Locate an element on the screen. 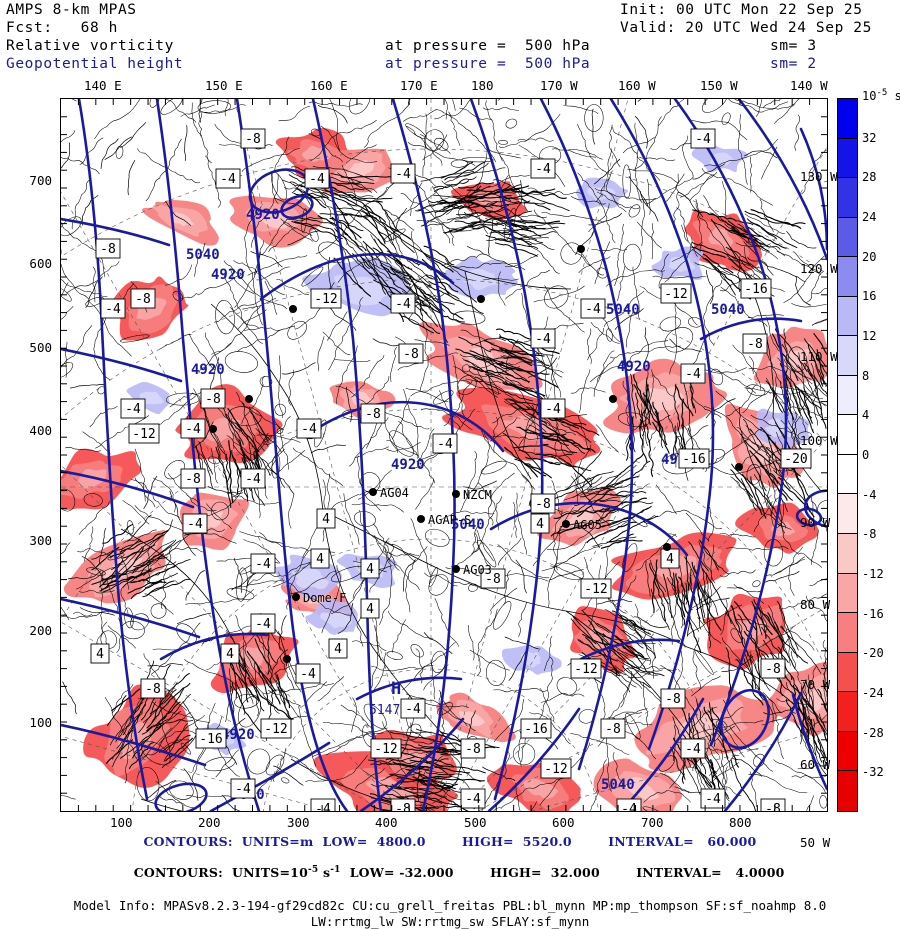  high-center-value: 5147 is located at coordinates (384, 710).